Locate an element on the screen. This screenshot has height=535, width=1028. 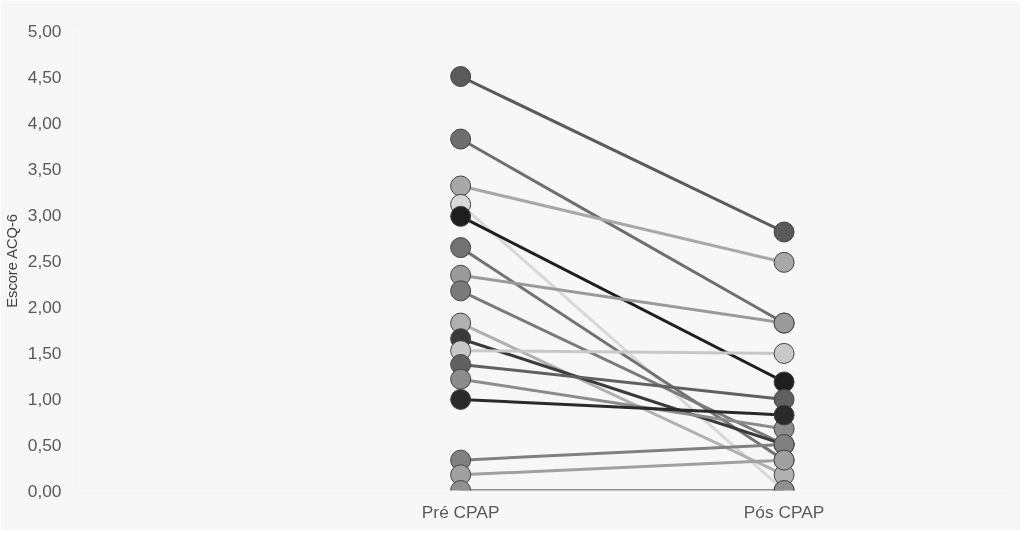
y-tick-label: 3,50 is located at coordinates (44, 168).